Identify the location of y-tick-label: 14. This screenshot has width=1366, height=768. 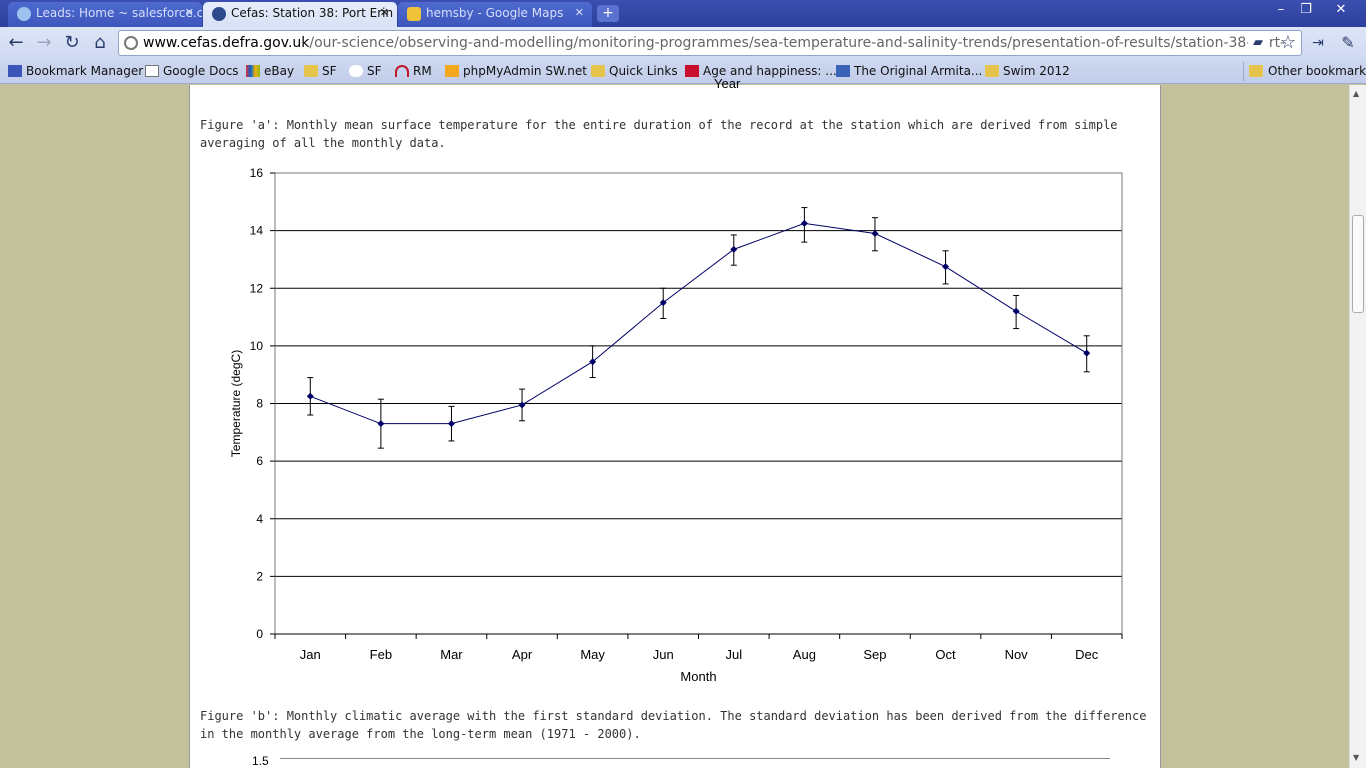
(257, 231).